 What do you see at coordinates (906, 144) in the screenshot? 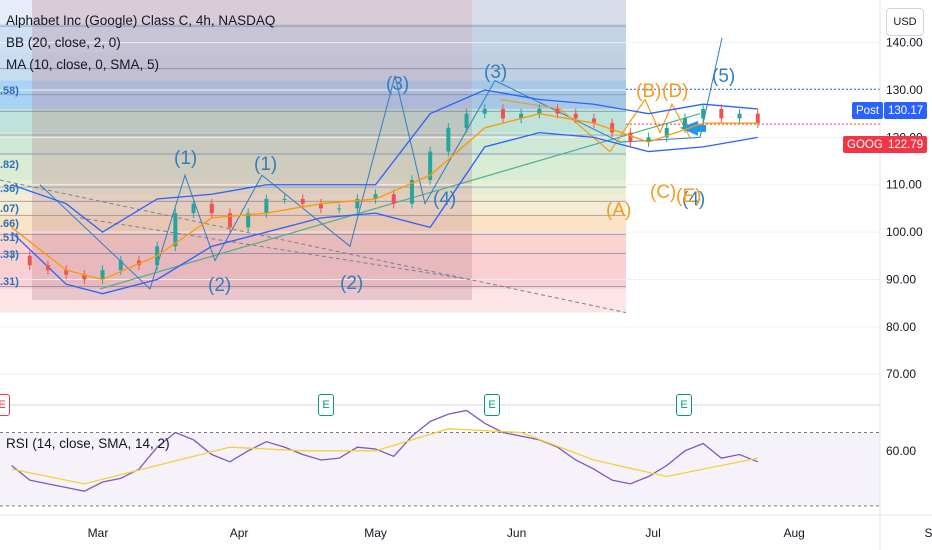
I see `goog-price-tag: 122.79` at bounding box center [906, 144].